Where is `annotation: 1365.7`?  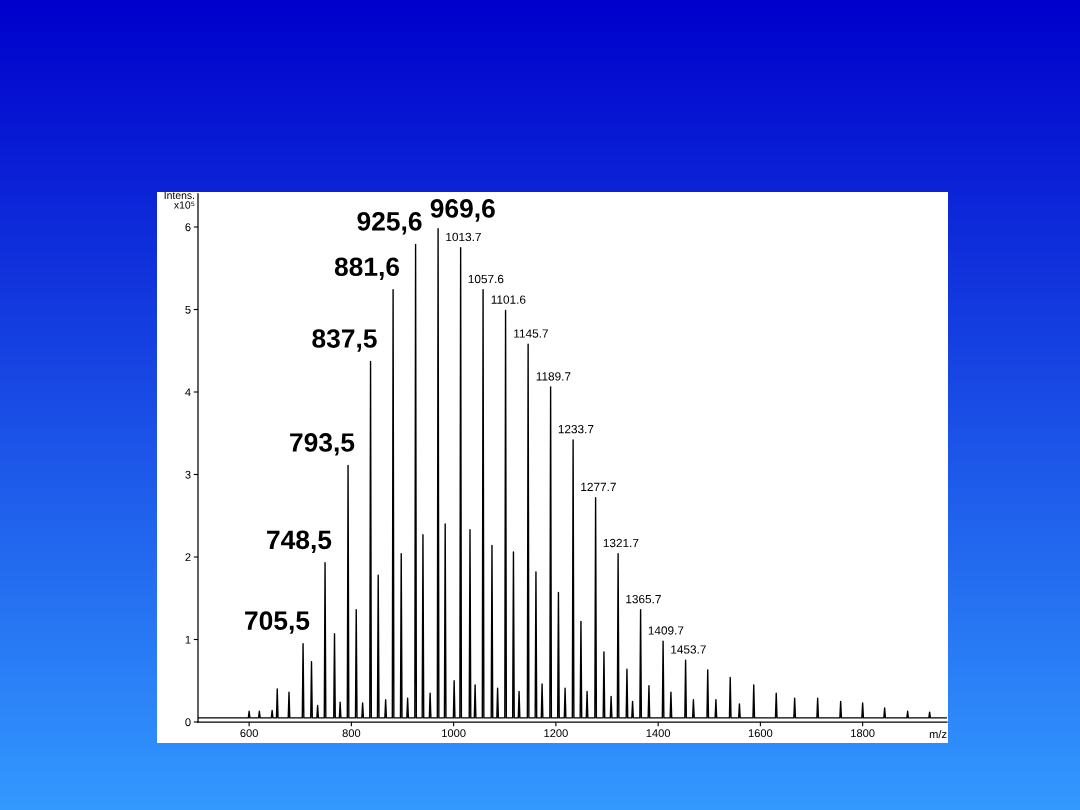
annotation: 1365.7 is located at coordinates (643, 599).